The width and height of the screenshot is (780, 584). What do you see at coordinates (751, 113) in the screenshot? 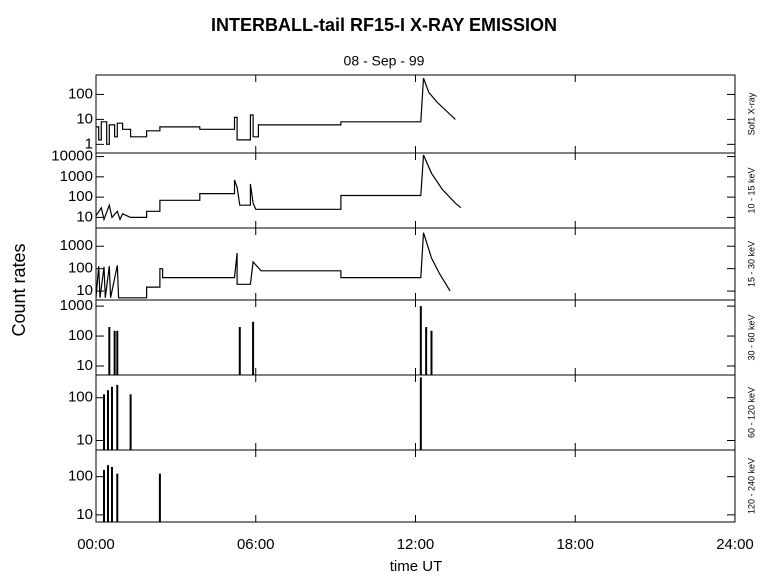
I see `panel-label: Sof1 X-ray` at bounding box center [751, 113].